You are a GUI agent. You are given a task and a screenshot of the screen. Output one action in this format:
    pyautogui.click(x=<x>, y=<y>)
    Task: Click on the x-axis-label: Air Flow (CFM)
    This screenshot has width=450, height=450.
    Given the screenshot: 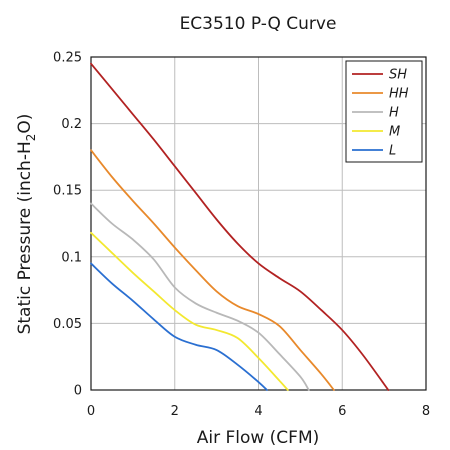 What is the action you would take?
    pyautogui.click(x=258, y=438)
    